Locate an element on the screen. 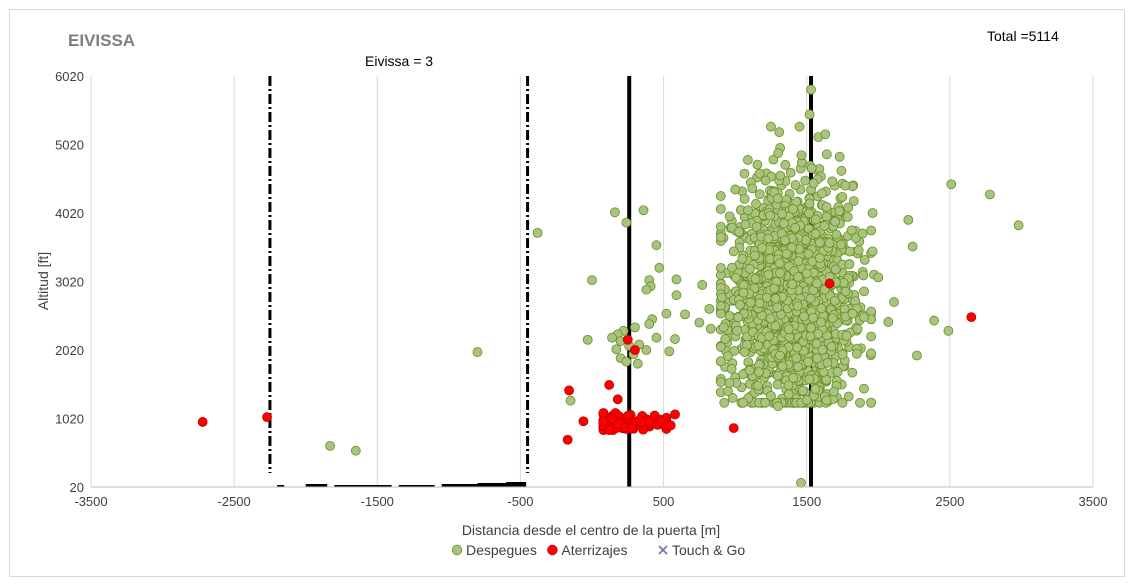 This screenshot has width=1133, height=584. x-tick-label: 500 is located at coordinates (664, 501).